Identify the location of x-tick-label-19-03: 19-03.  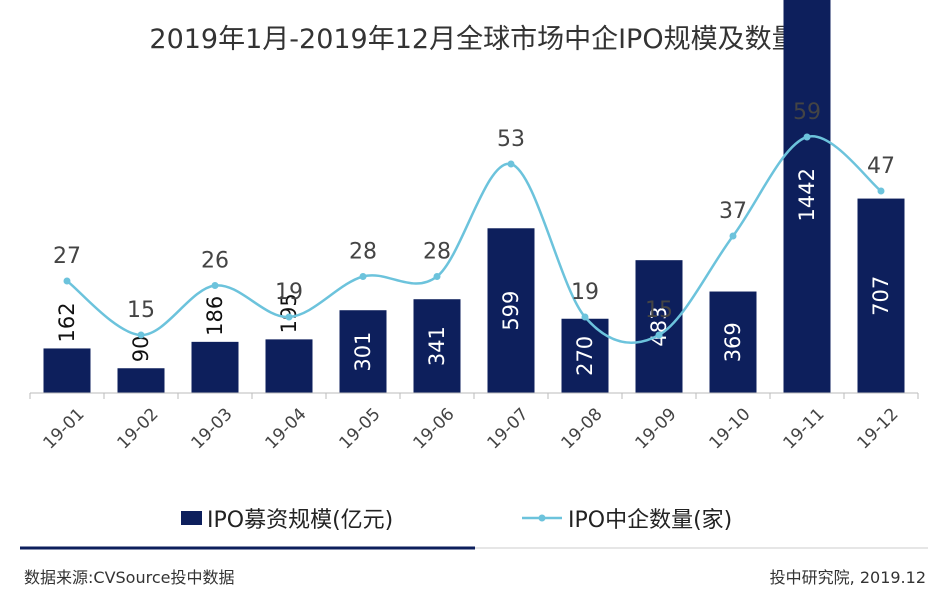
(211, 428).